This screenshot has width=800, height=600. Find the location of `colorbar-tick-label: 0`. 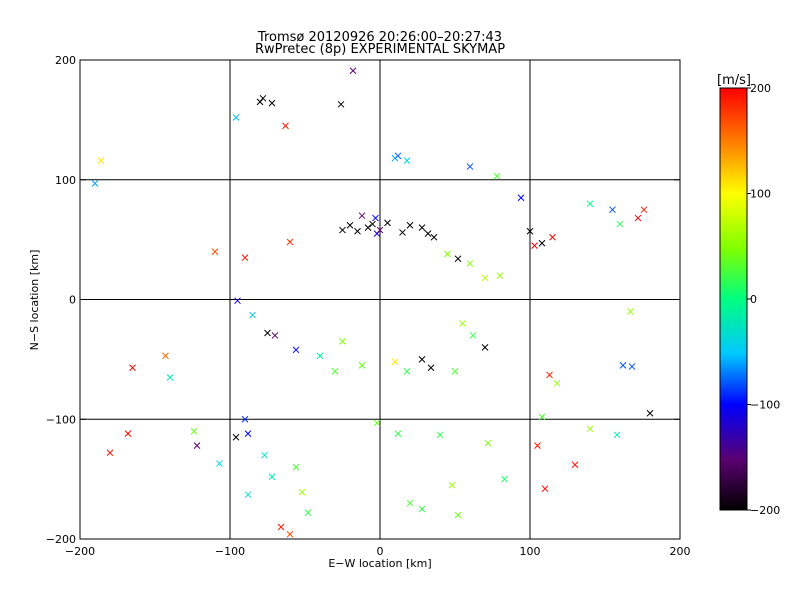

colorbar-tick-label: 0 is located at coordinates (753, 299).